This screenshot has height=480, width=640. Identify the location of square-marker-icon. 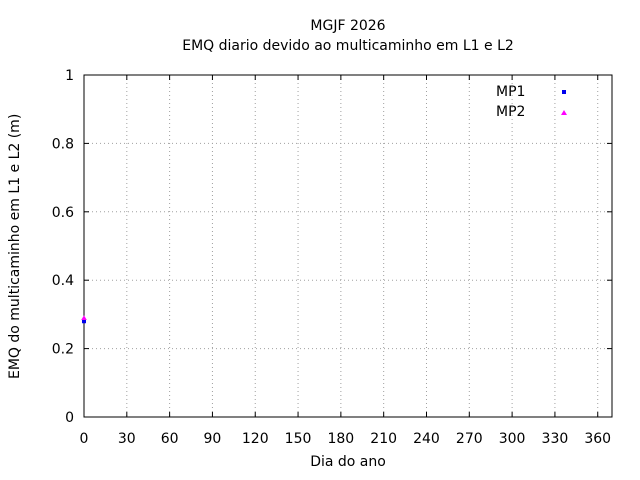
(564, 92).